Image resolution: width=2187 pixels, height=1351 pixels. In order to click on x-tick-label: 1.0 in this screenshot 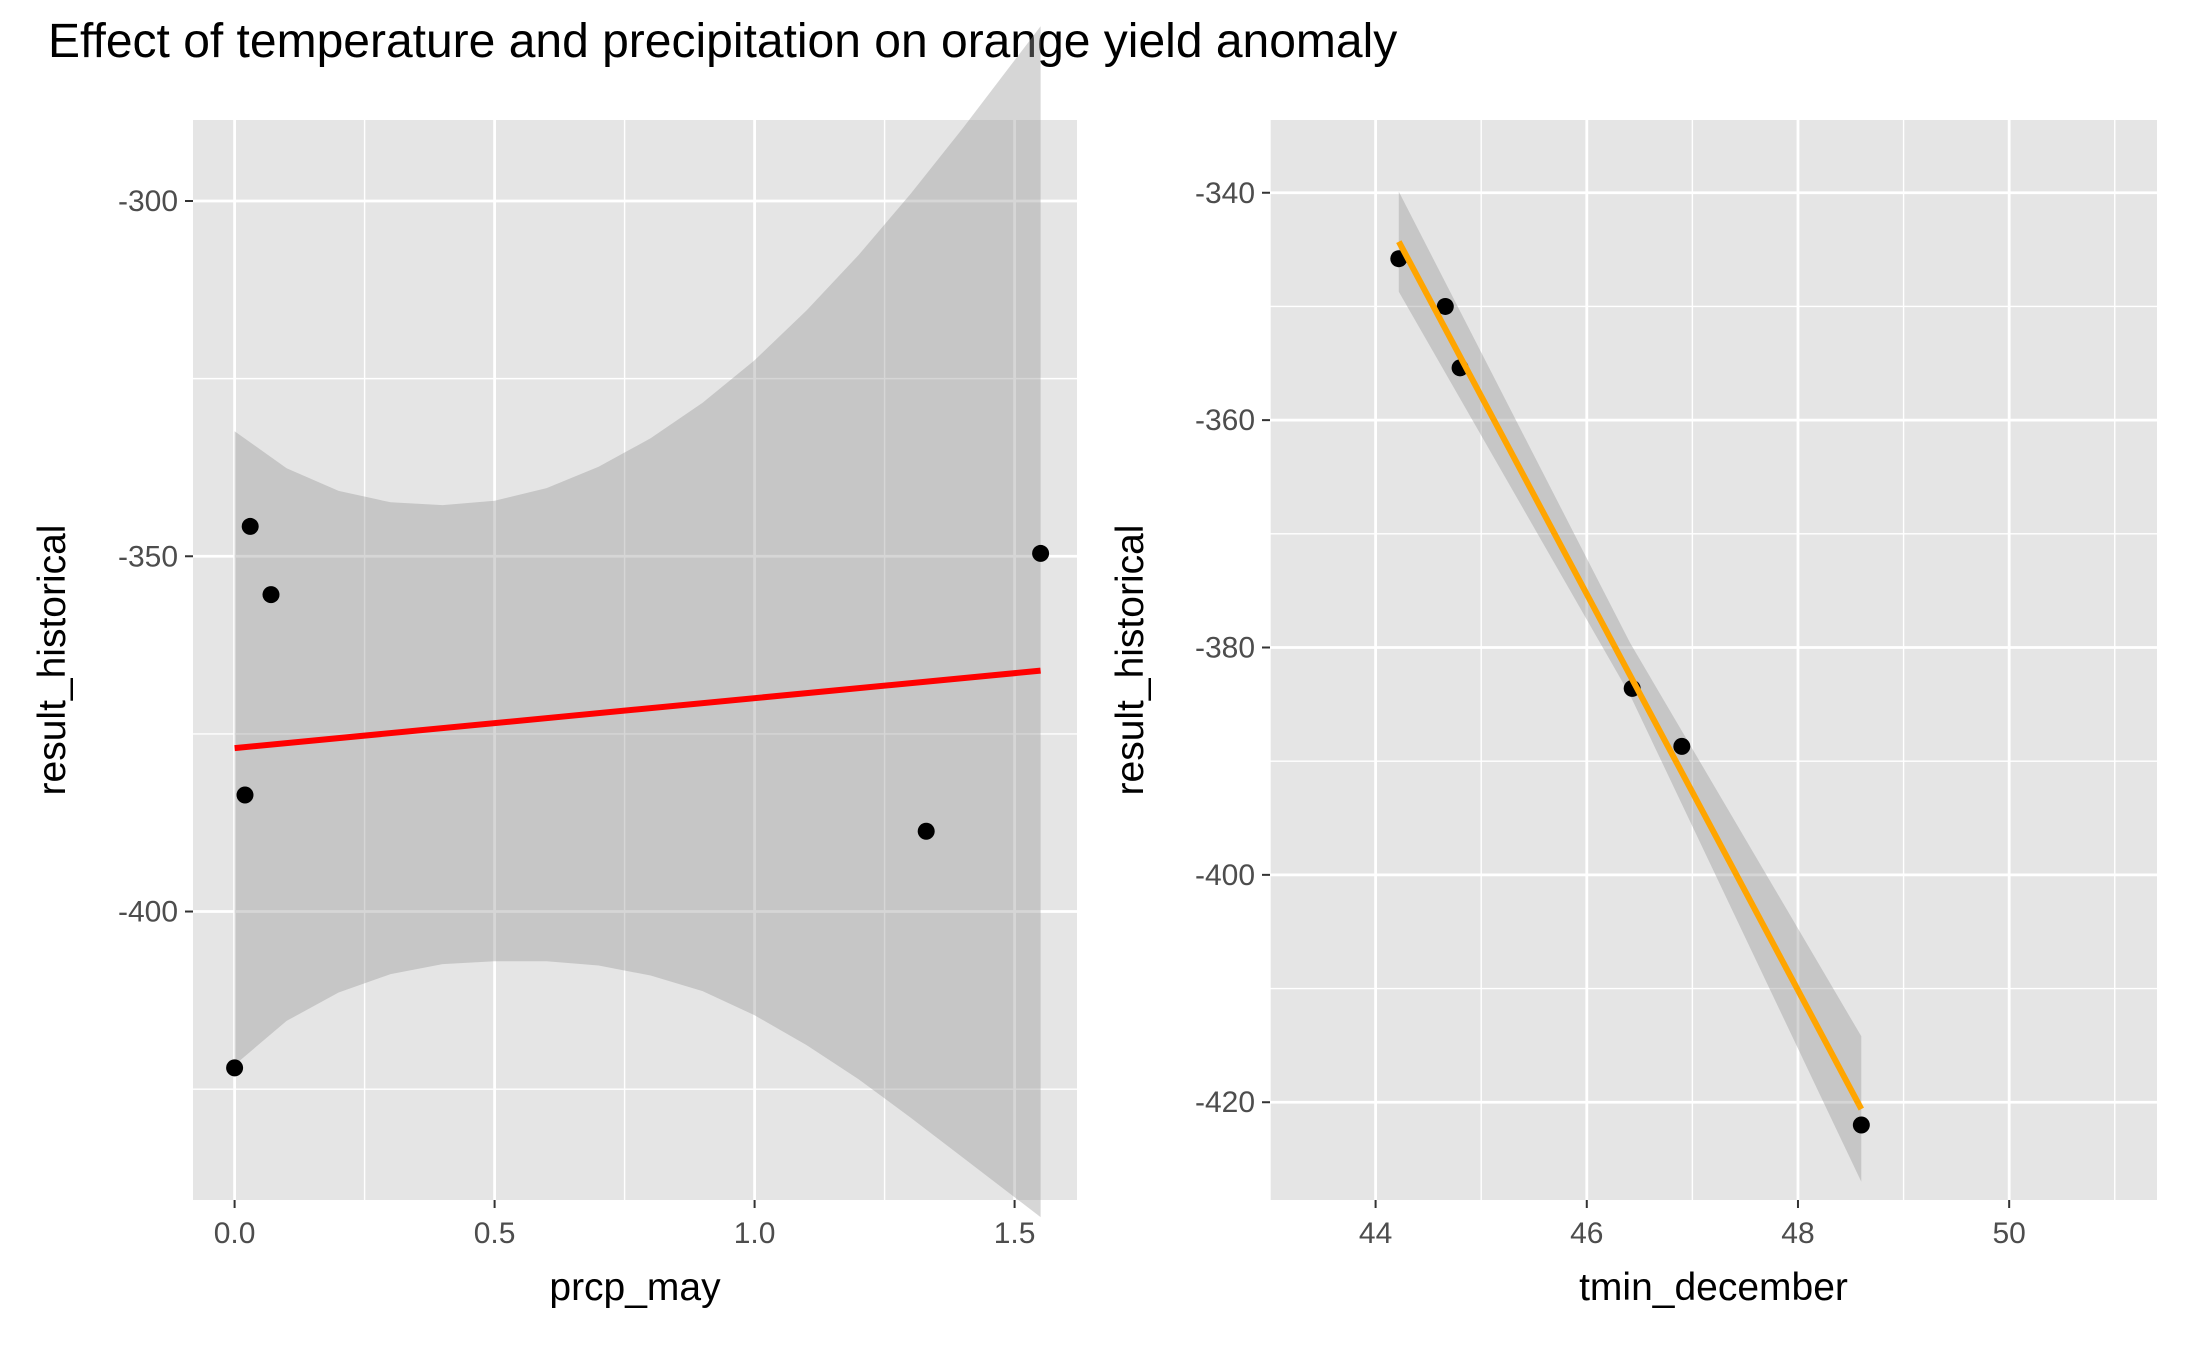, I will do `click(755, 1233)`.